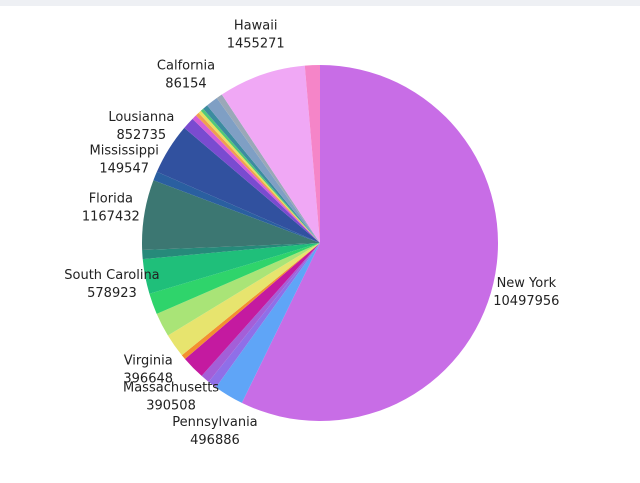 The width and height of the screenshot is (640, 483). What do you see at coordinates (526, 301) in the screenshot?
I see `slice-value: 10497956` at bounding box center [526, 301].